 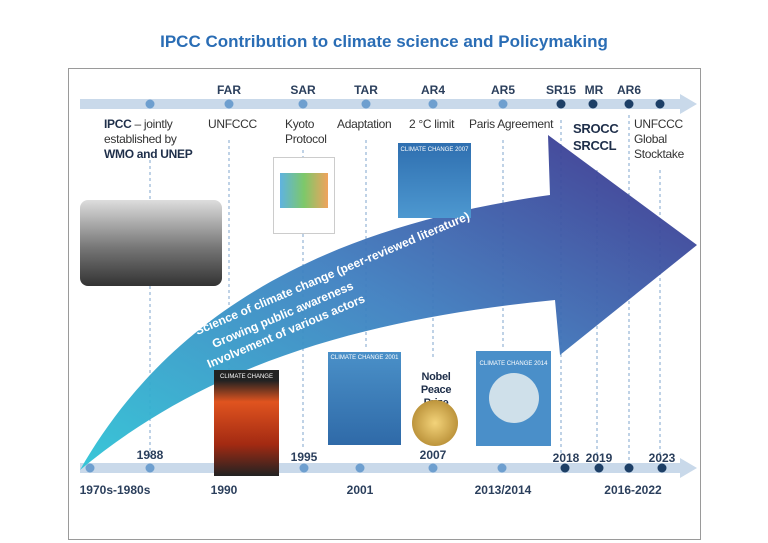 What do you see at coordinates (503, 90) in the screenshot?
I see `report-ar5: AR5` at bounding box center [503, 90].